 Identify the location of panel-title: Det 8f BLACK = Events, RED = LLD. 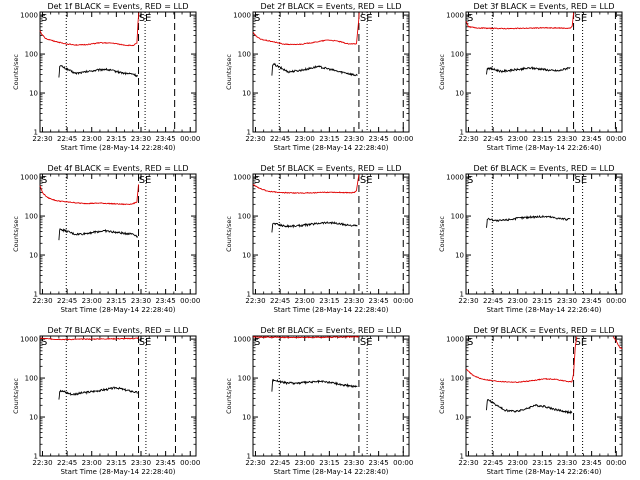
(330, 330).